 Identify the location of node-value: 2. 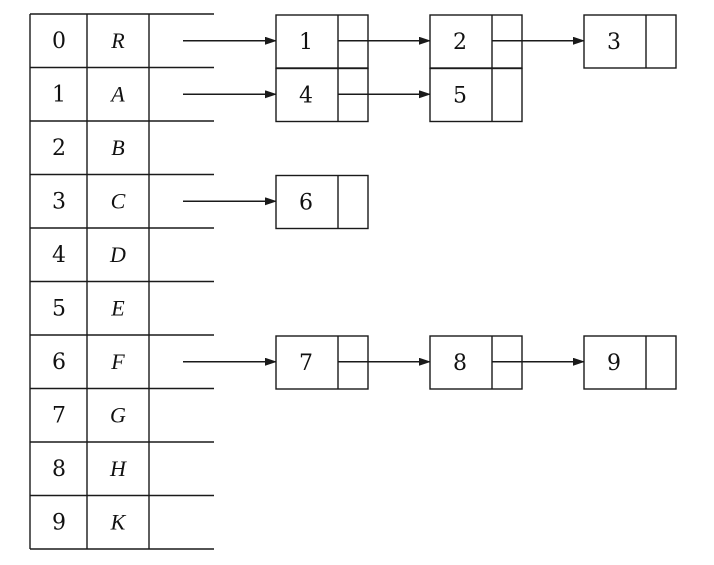
(460, 42).